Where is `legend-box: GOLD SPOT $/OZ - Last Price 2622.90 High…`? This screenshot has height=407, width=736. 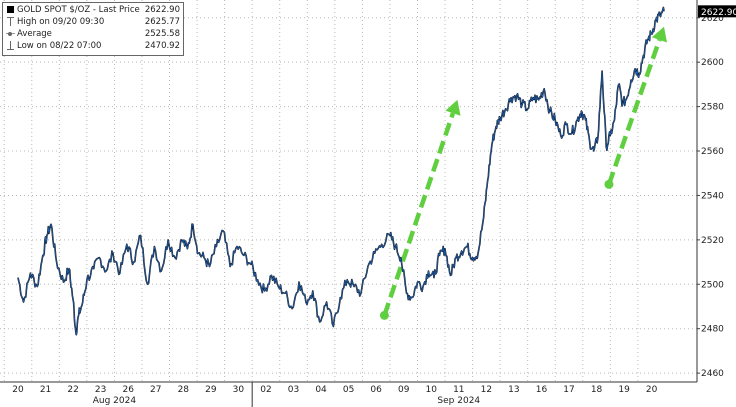
legend-box: GOLD SPOT $/OZ - Last Price 2622.90 High… is located at coordinates (93, 29).